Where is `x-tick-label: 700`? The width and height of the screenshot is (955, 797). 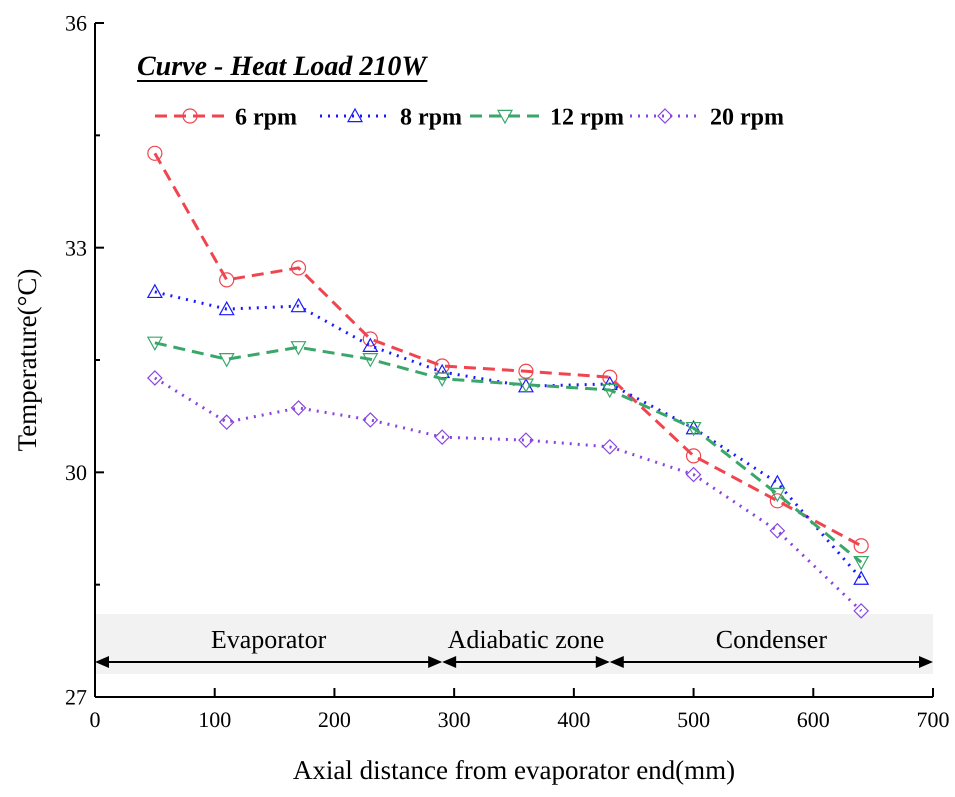
x-tick-label: 700 is located at coordinates (933, 719).